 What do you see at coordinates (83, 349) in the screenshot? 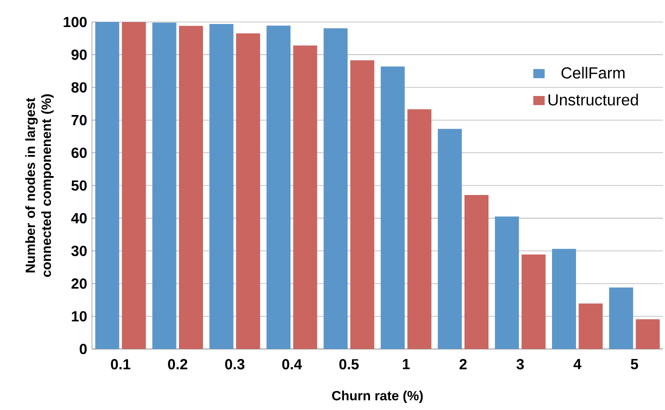
I see `y-tick-label: 0` at bounding box center [83, 349].